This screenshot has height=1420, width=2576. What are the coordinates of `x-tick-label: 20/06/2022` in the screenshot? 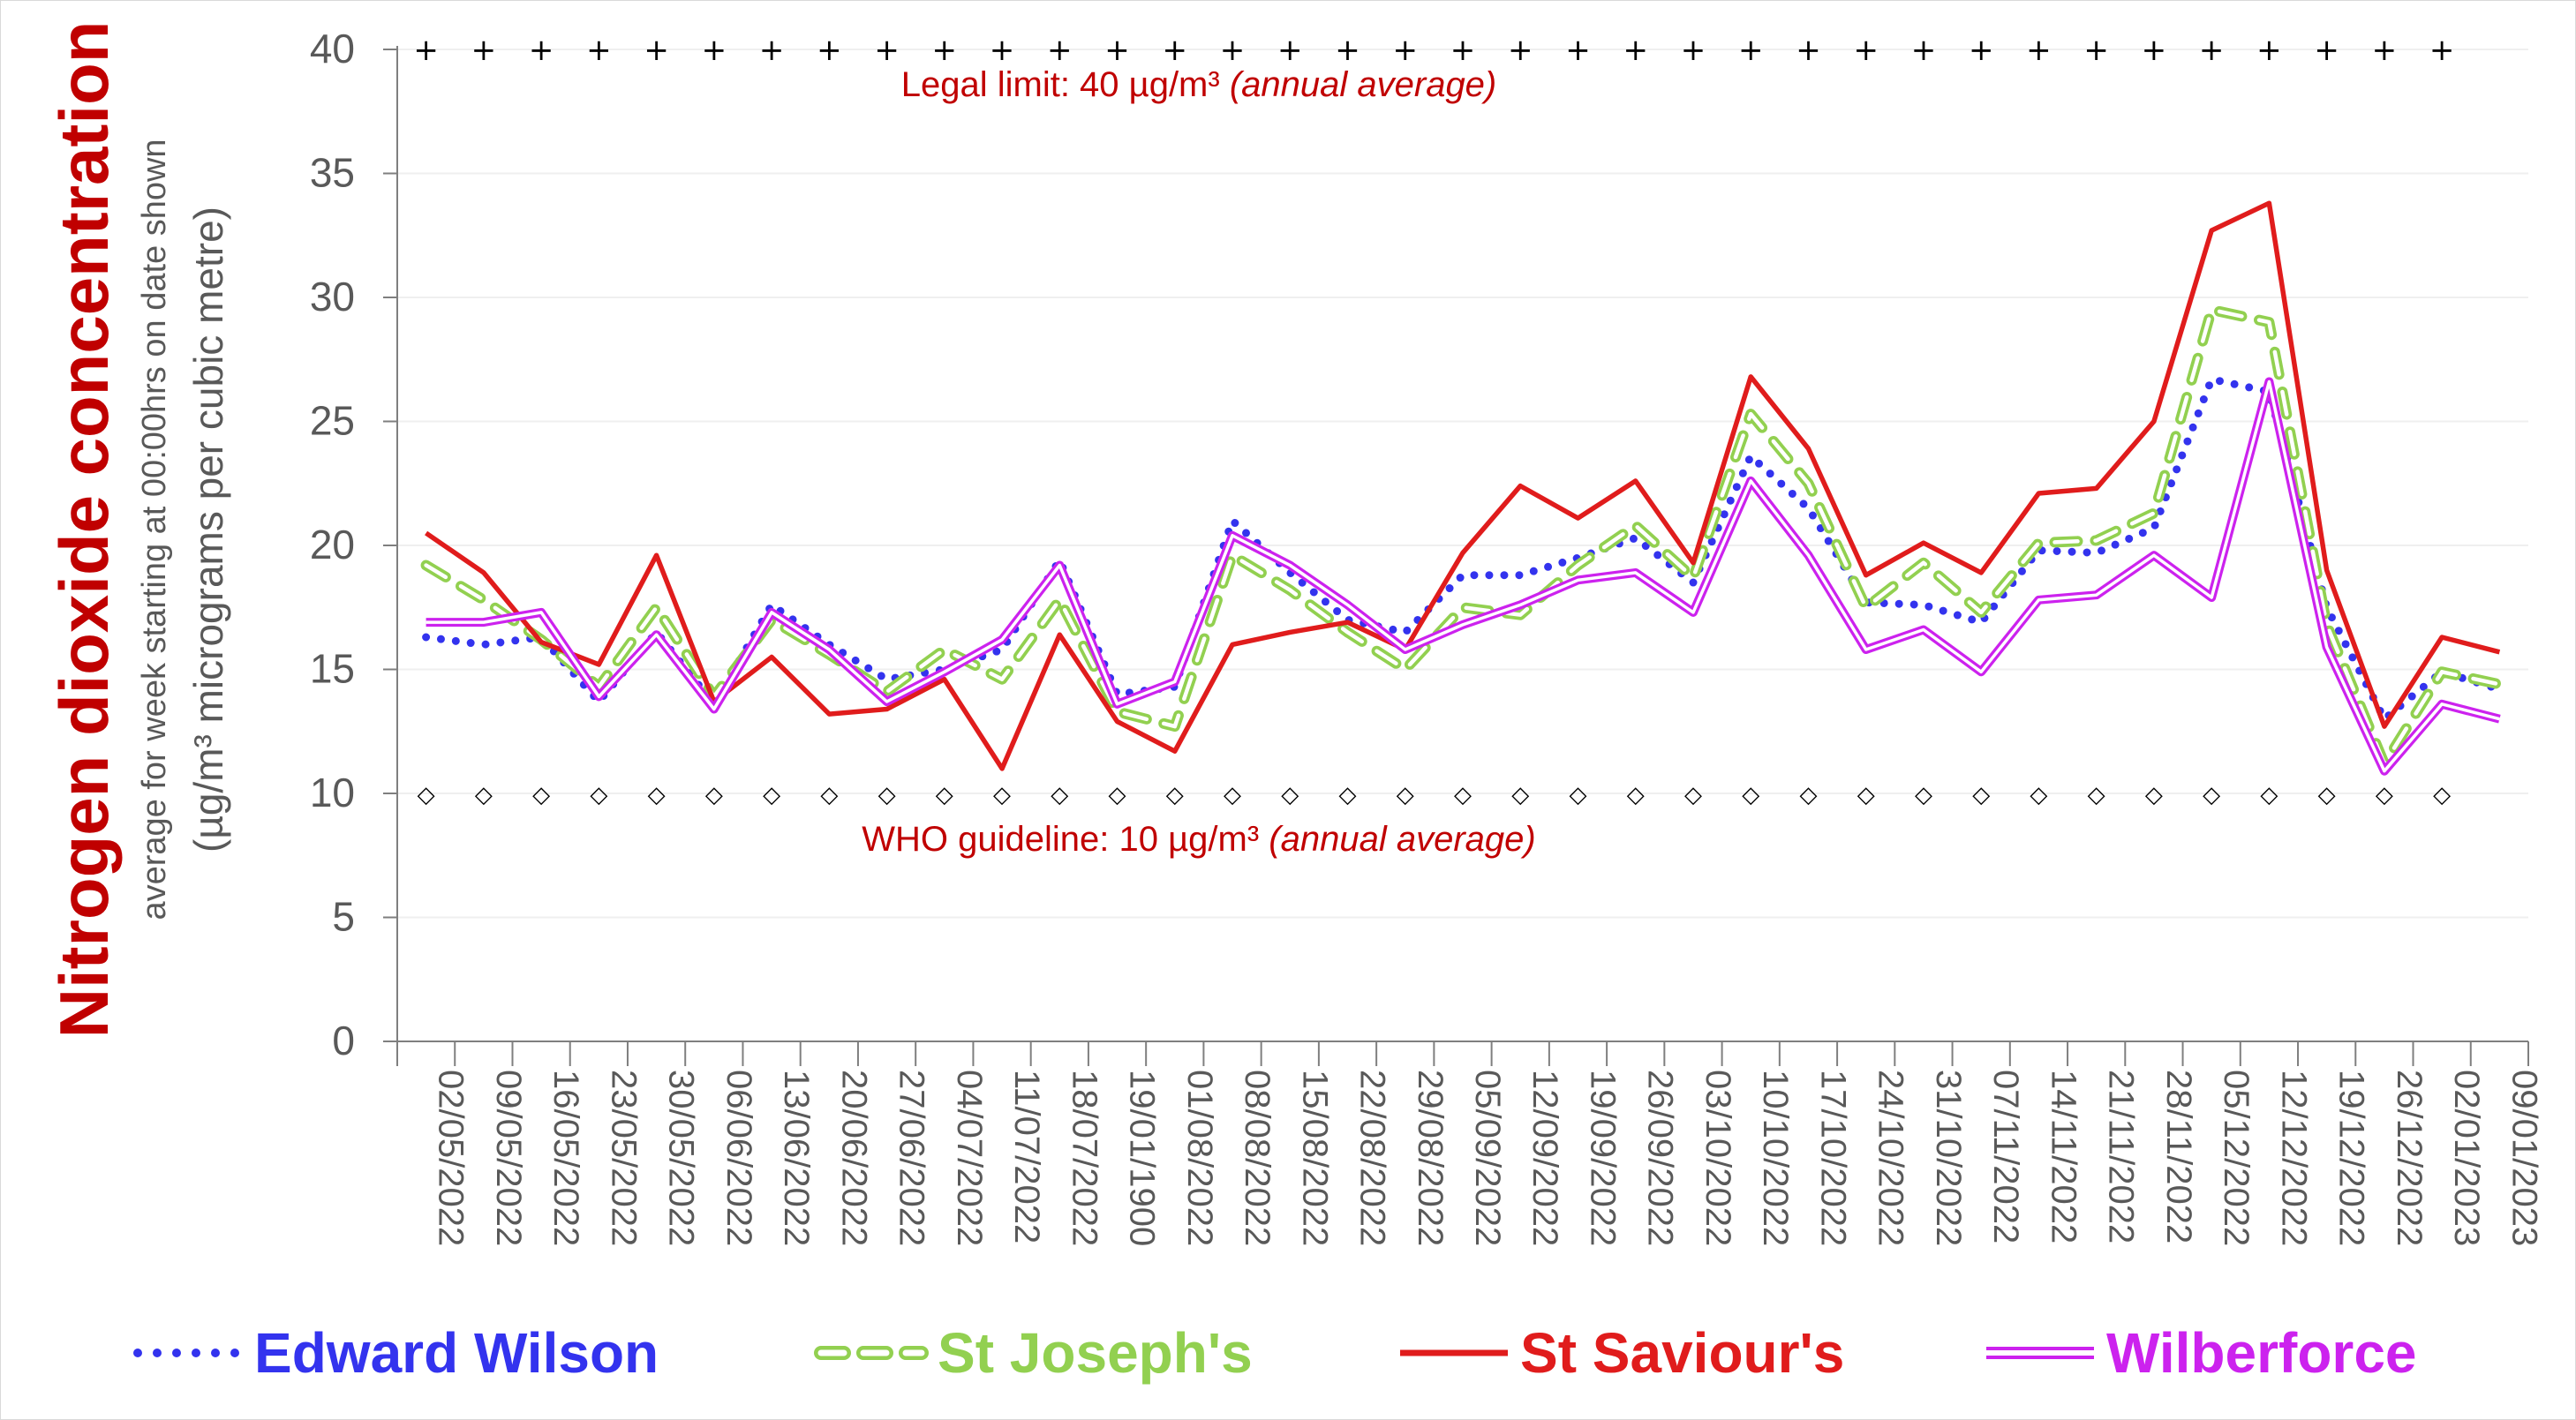 It's located at (854, 1158).